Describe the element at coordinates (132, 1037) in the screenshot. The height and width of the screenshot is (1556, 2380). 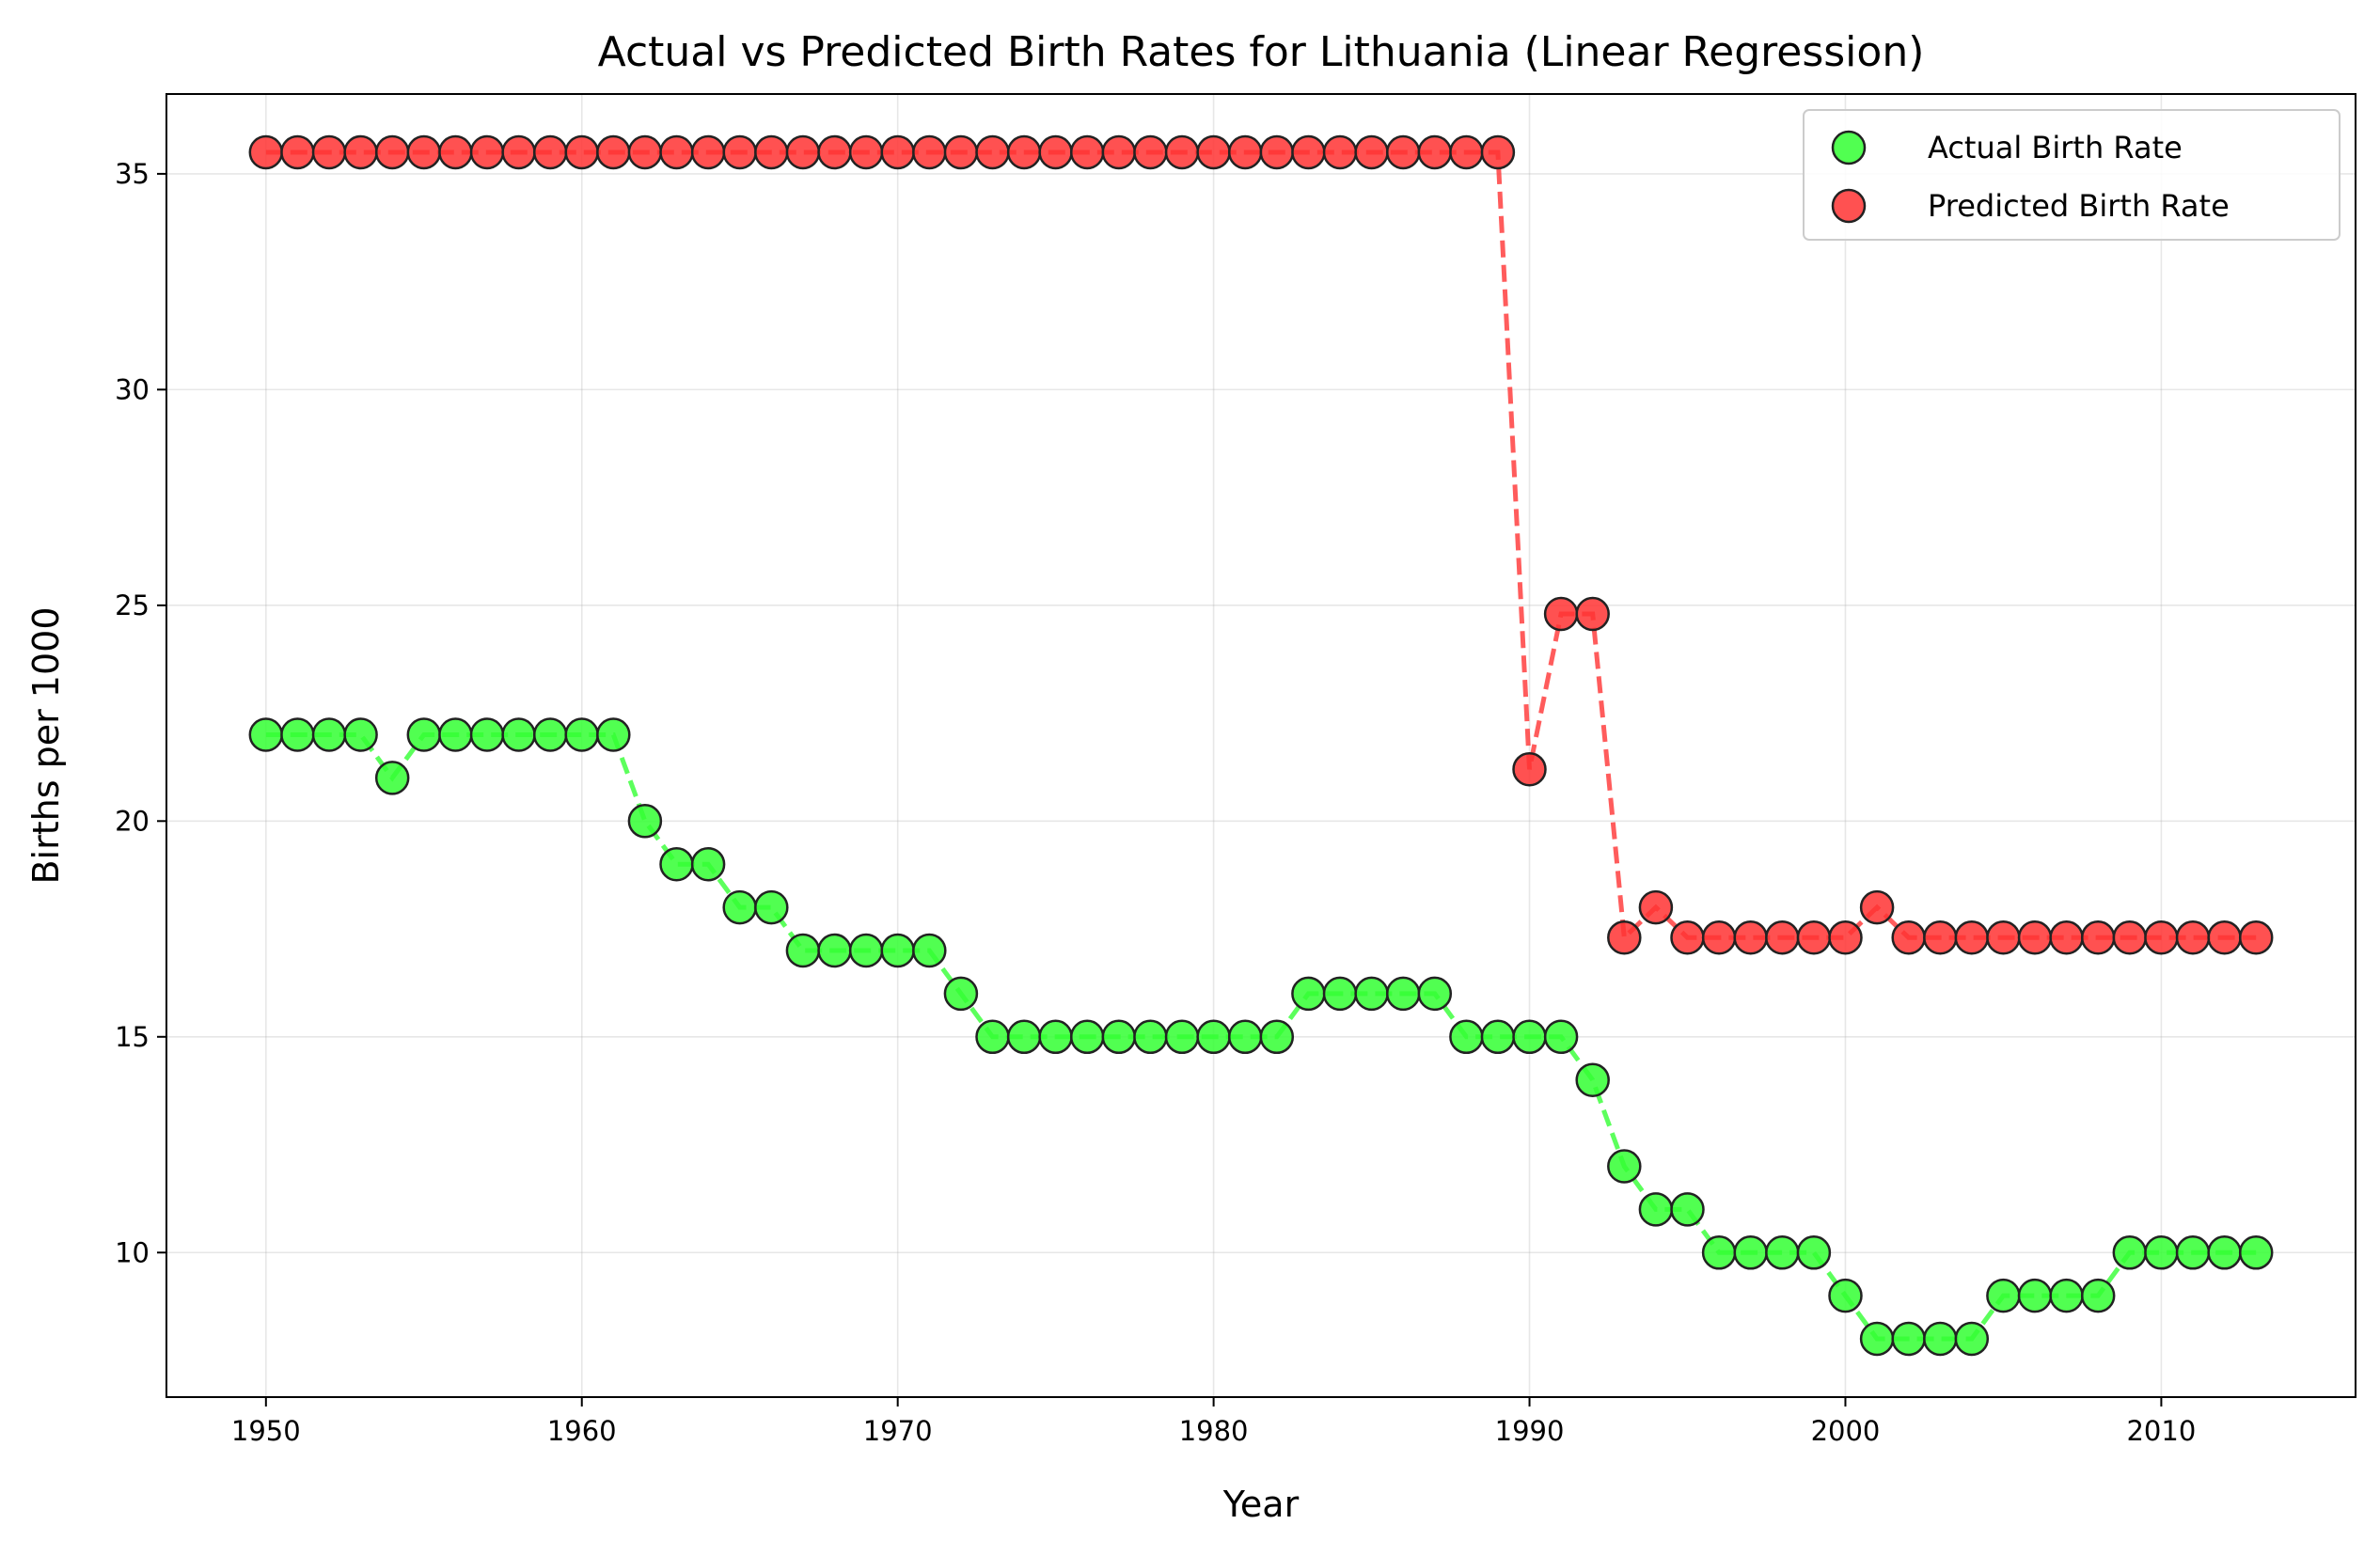
I see `y-tick-label: 15` at that location.